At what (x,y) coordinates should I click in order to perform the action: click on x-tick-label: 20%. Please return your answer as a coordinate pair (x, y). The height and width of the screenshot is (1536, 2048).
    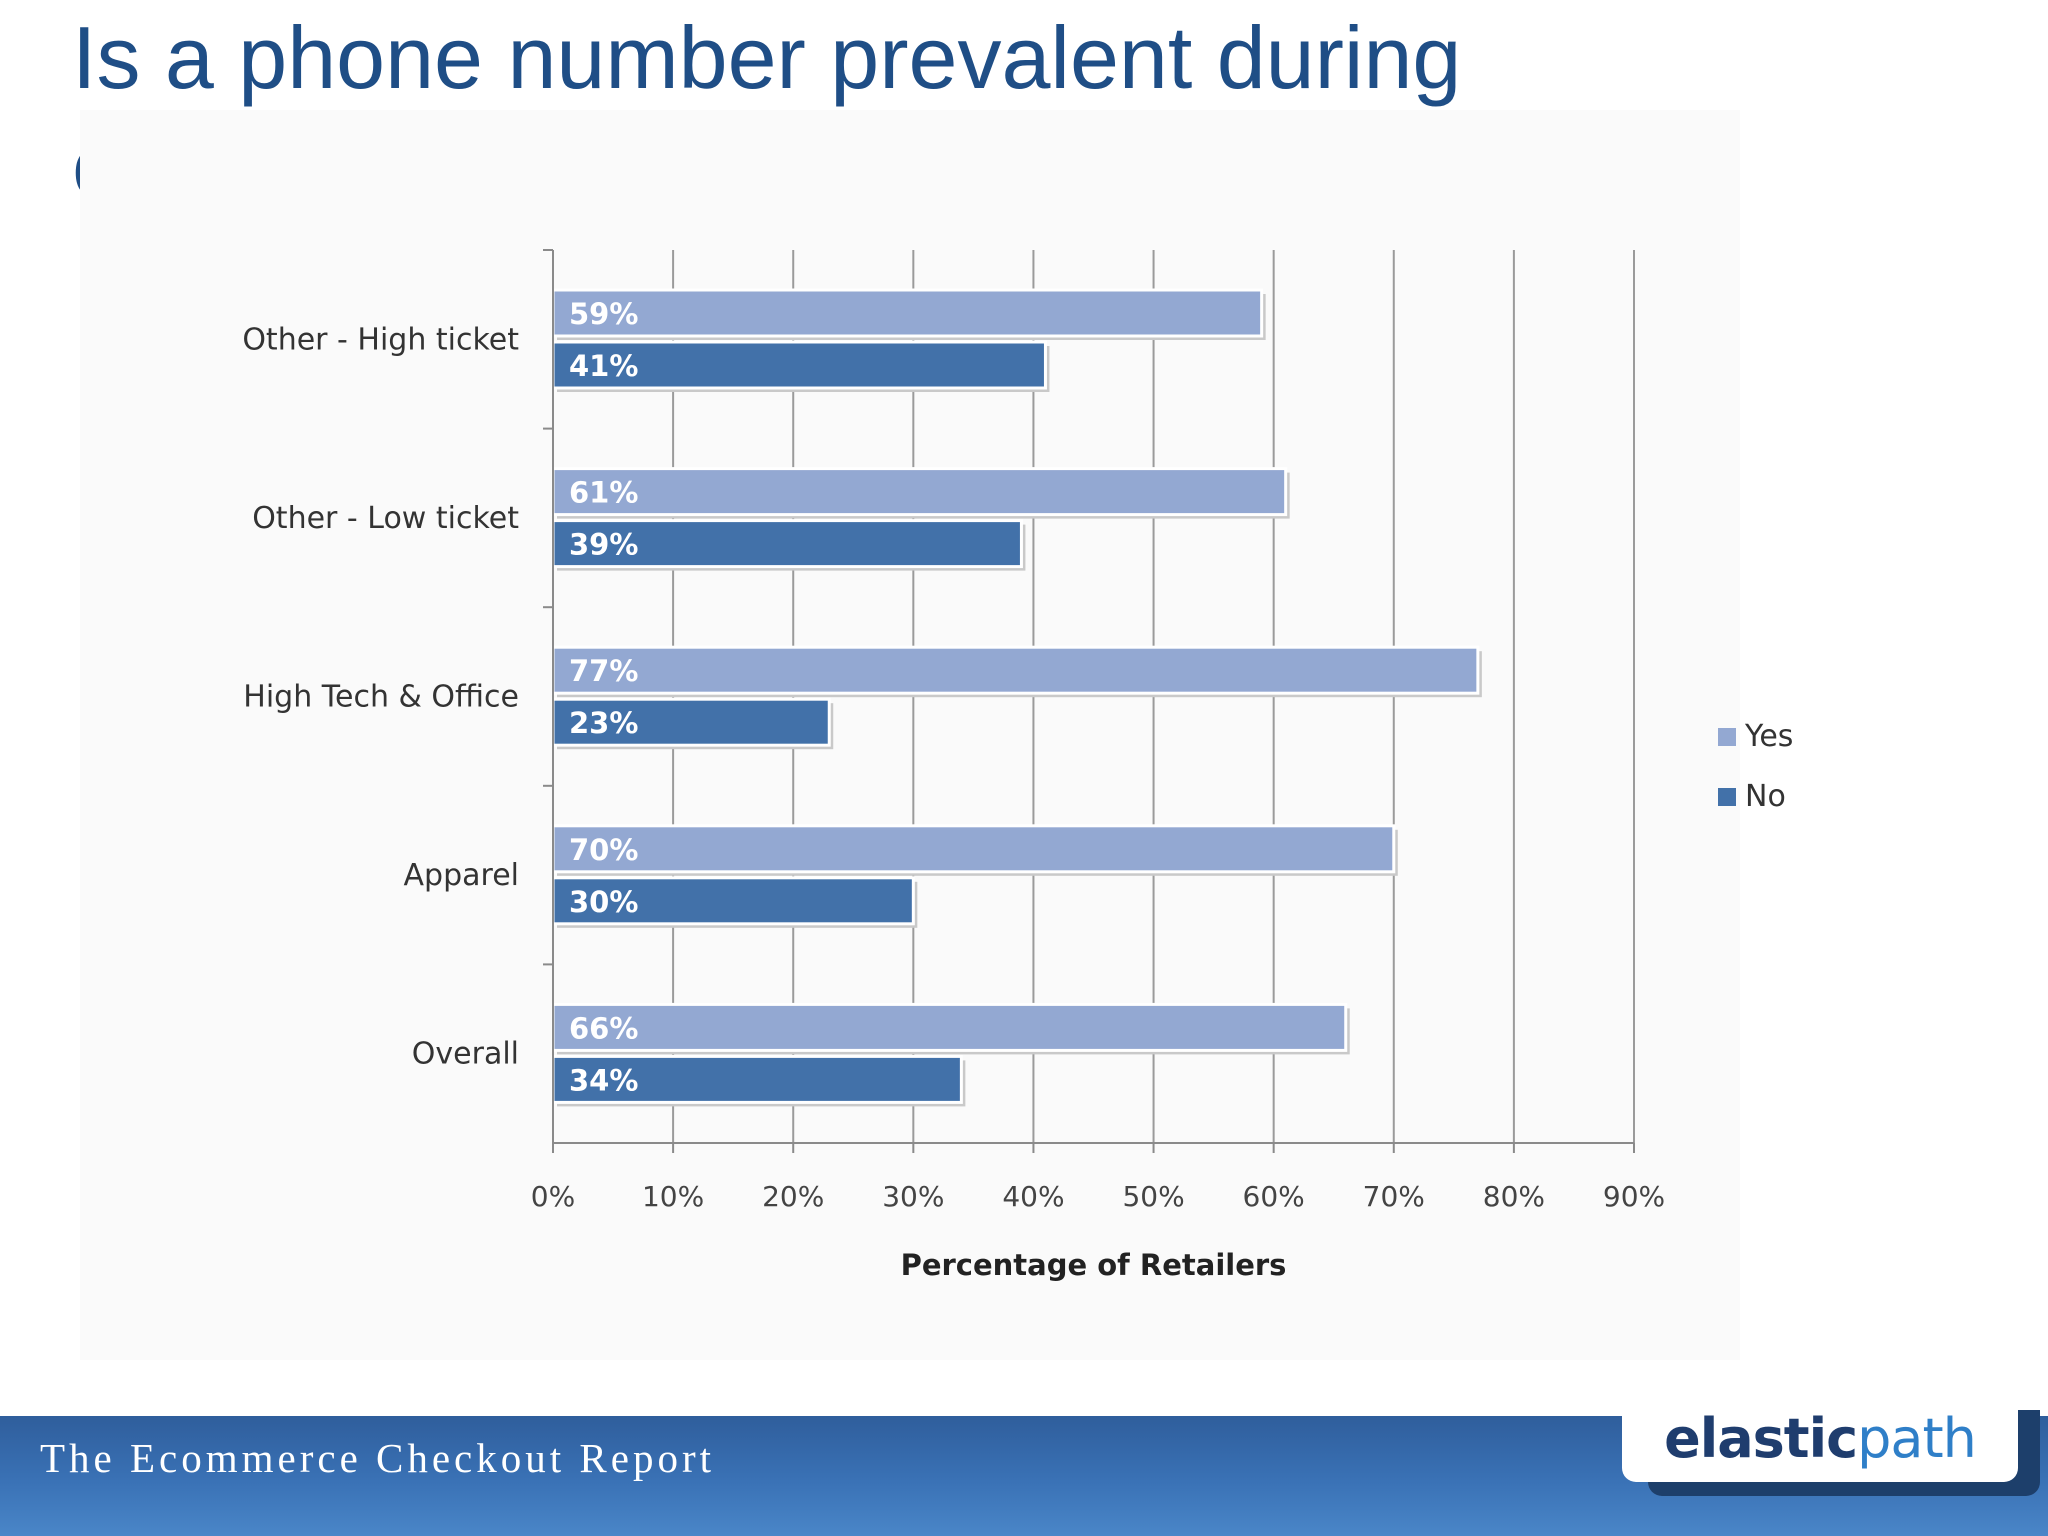
    Looking at the image, I should click on (793, 1196).